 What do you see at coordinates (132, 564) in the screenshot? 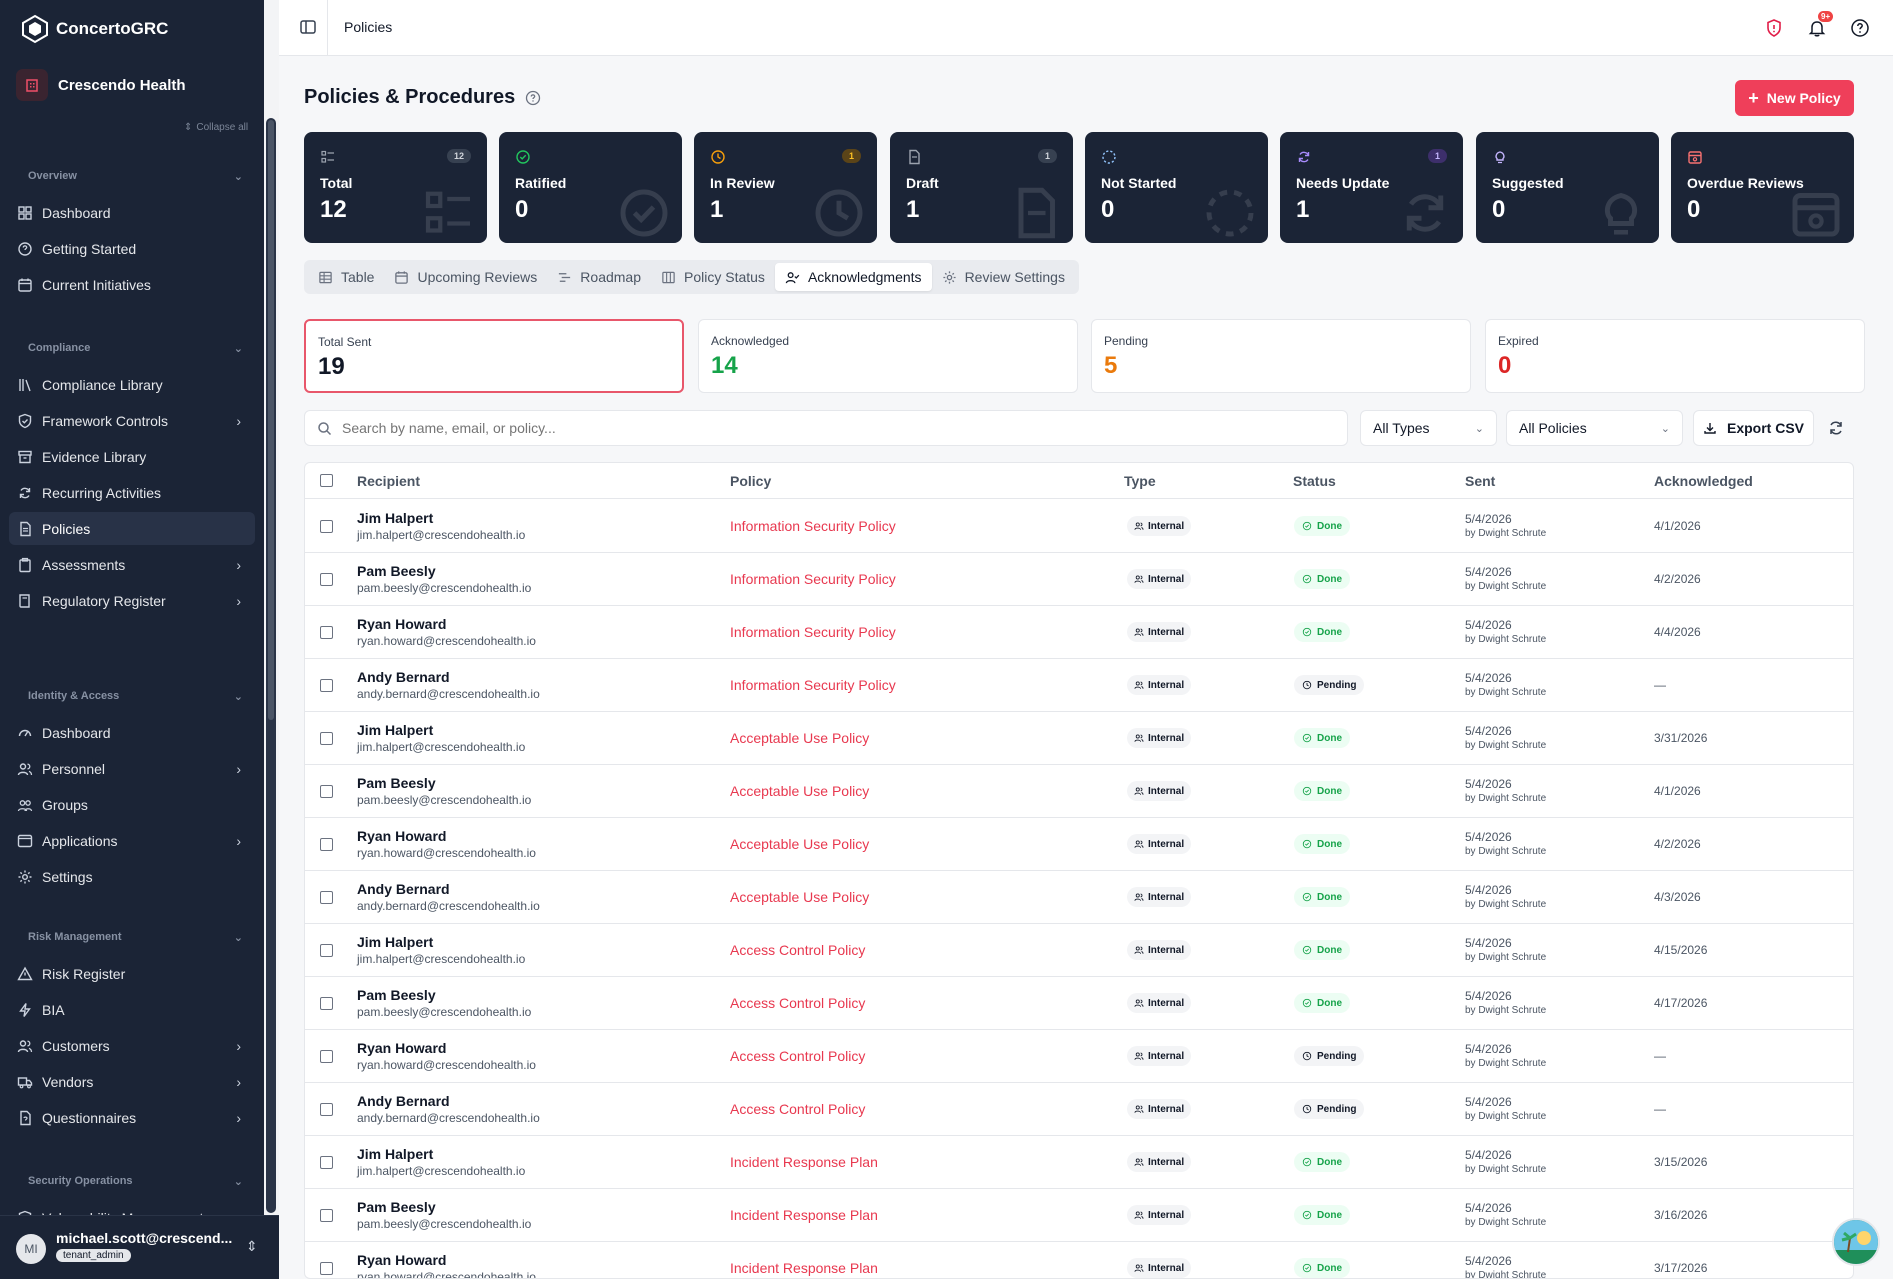
I see `sidebar-item-assessments: Assessments ›` at bounding box center [132, 564].